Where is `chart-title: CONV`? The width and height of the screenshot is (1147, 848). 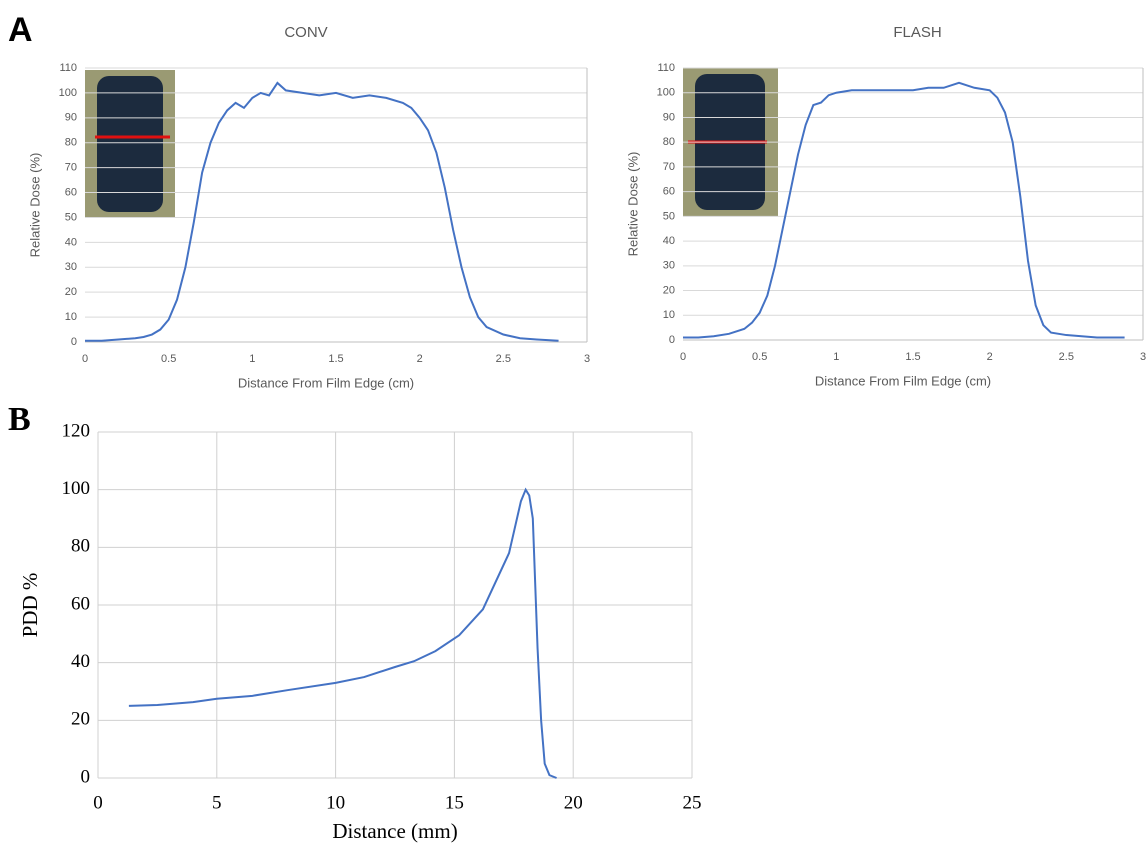
chart-title: CONV is located at coordinates (305, 32).